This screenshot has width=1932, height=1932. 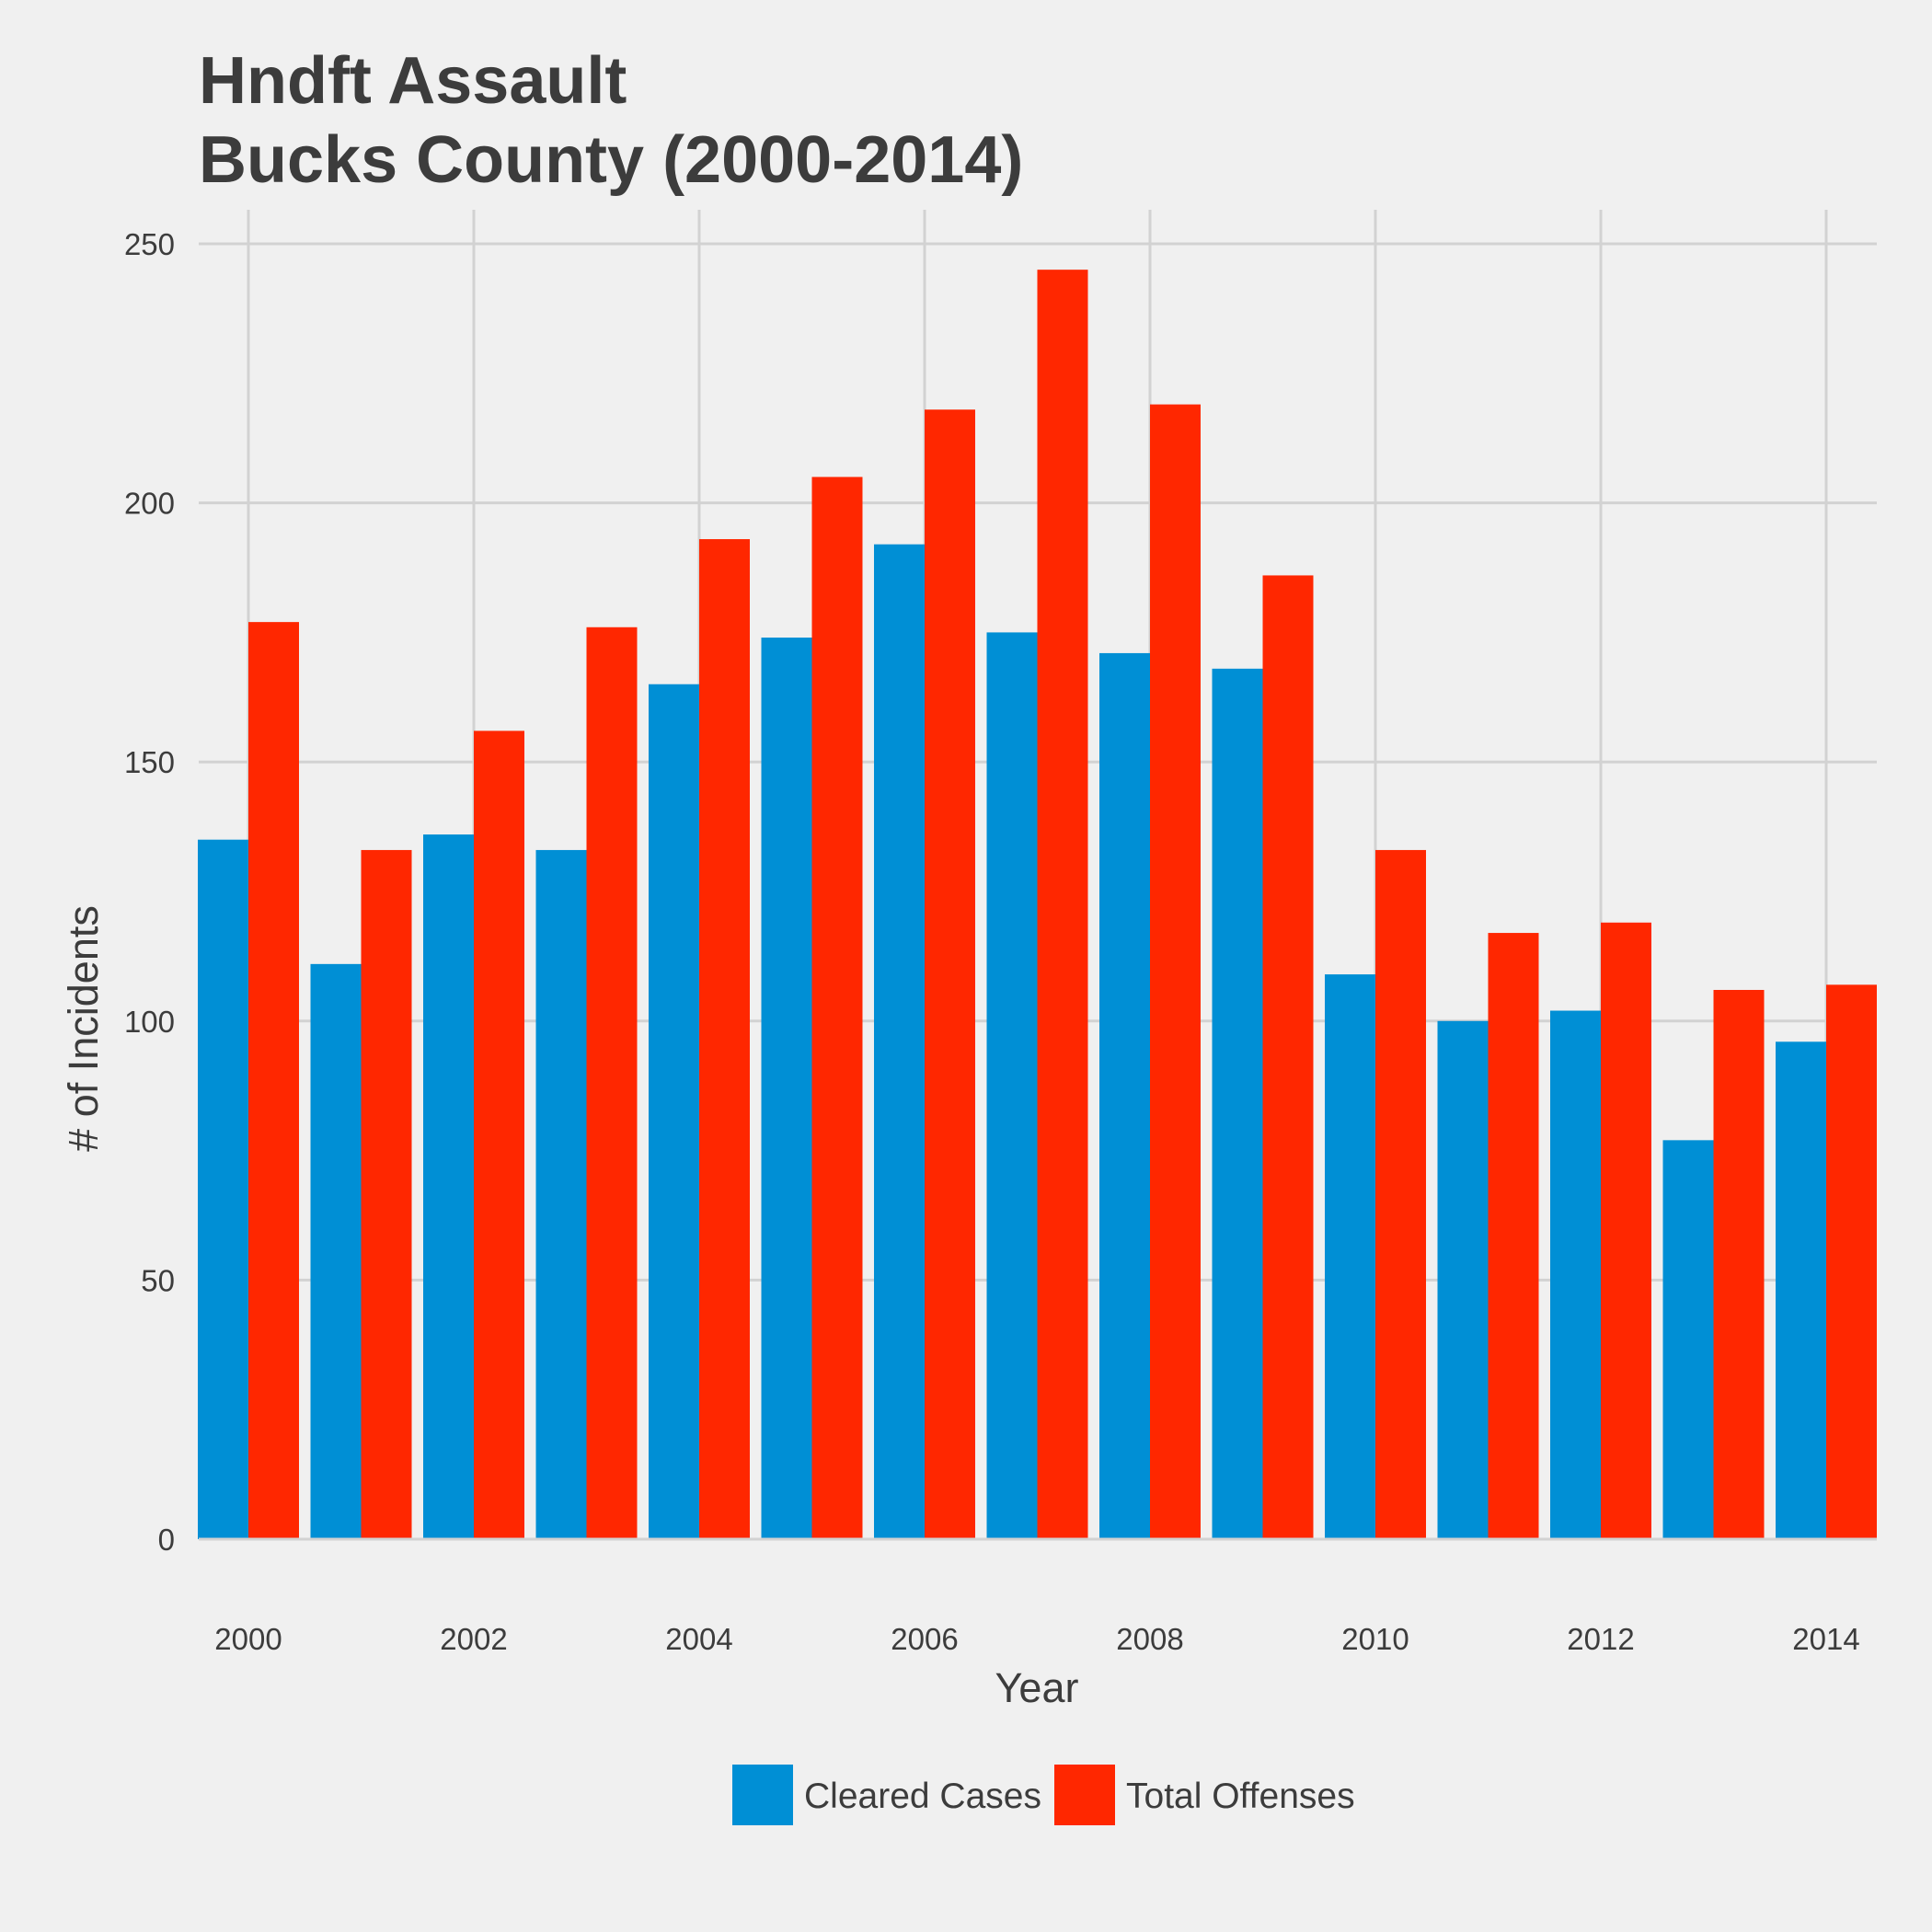 What do you see at coordinates (158, 1280) in the screenshot?
I see `y-tick-label: 50` at bounding box center [158, 1280].